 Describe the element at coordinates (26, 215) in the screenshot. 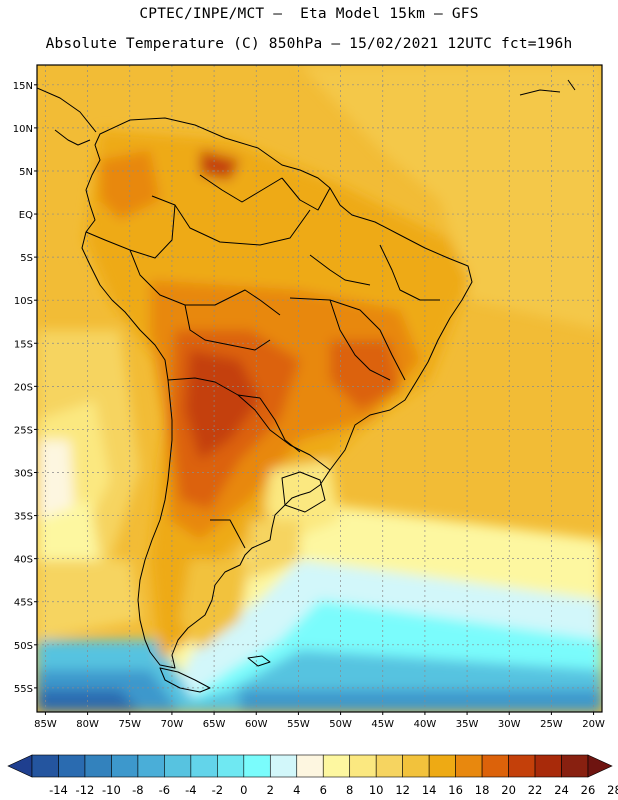

I see `lat-tick-label: EQ` at that location.